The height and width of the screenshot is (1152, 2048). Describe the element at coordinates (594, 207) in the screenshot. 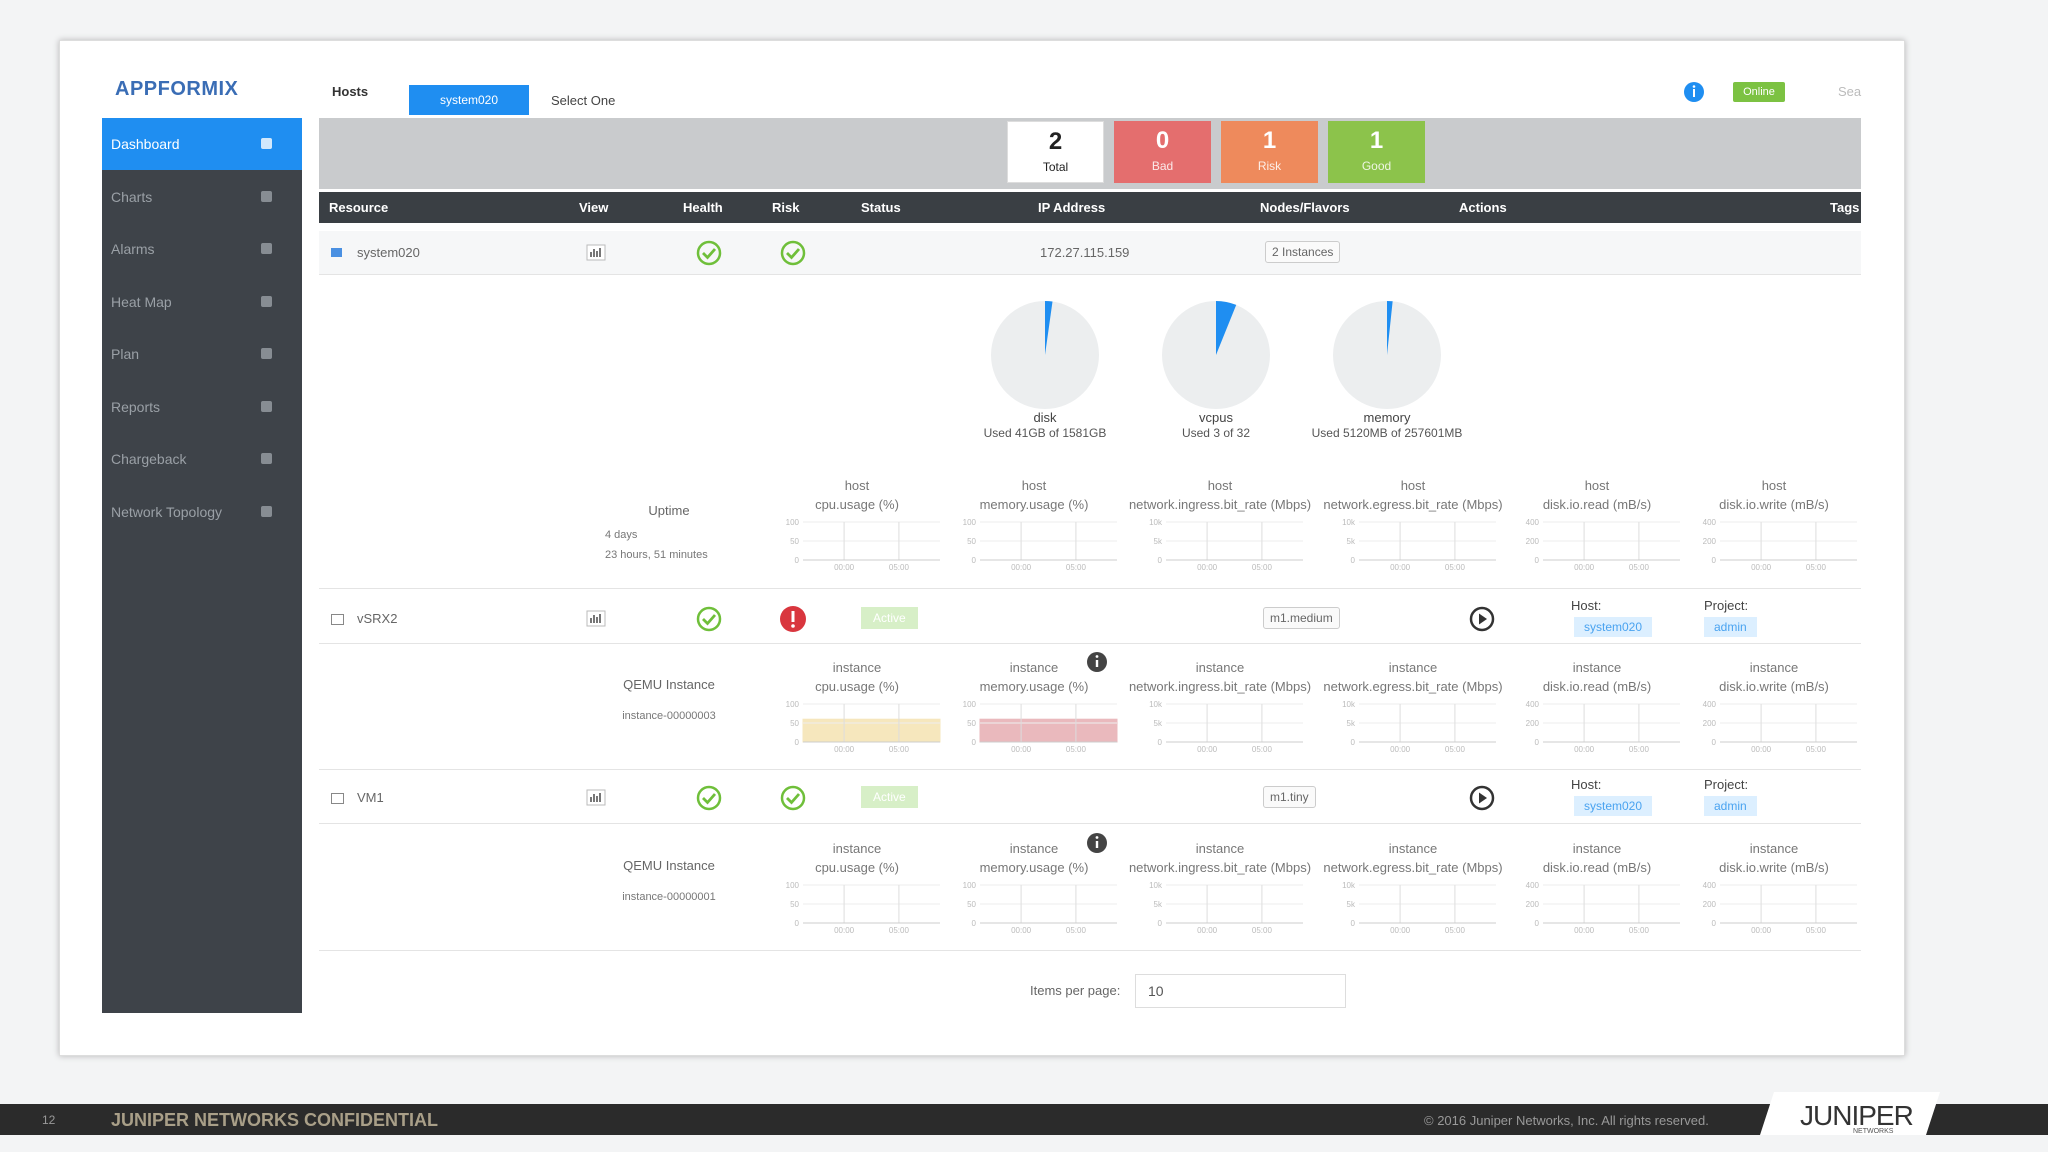

I see `column-header: View` at that location.